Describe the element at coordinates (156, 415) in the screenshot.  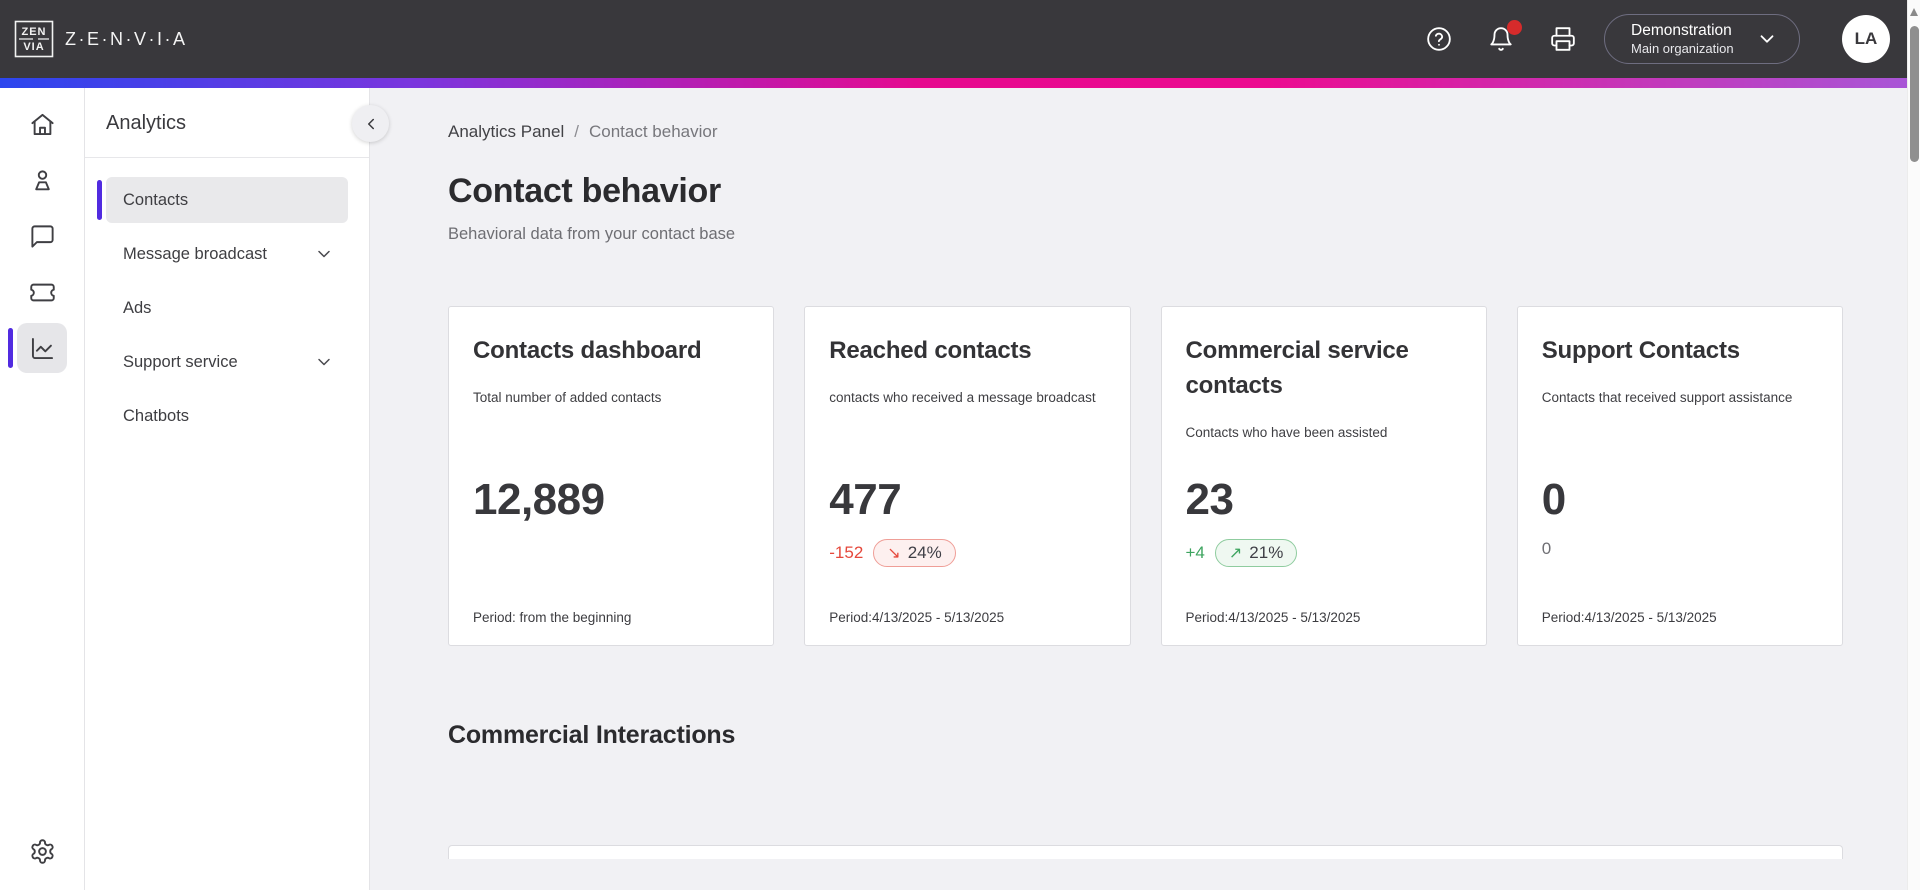
I see `subnav-item-label: Chatbots` at that location.